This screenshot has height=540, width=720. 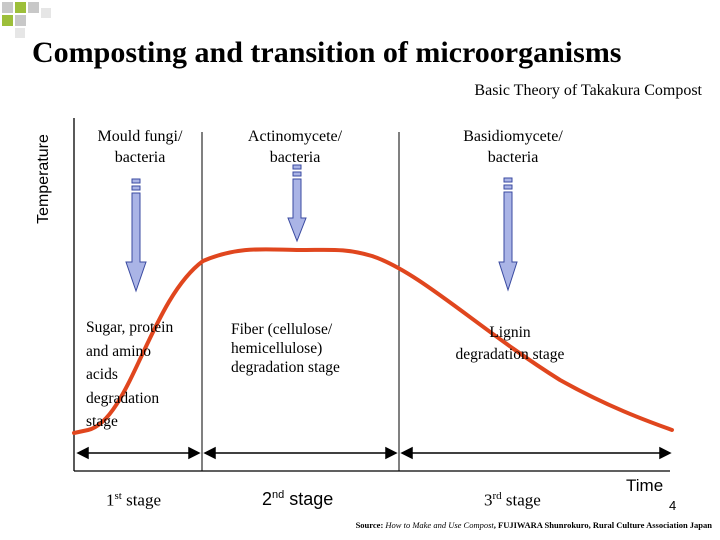 I want to click on x-axis-label: Time, so click(x=645, y=485).